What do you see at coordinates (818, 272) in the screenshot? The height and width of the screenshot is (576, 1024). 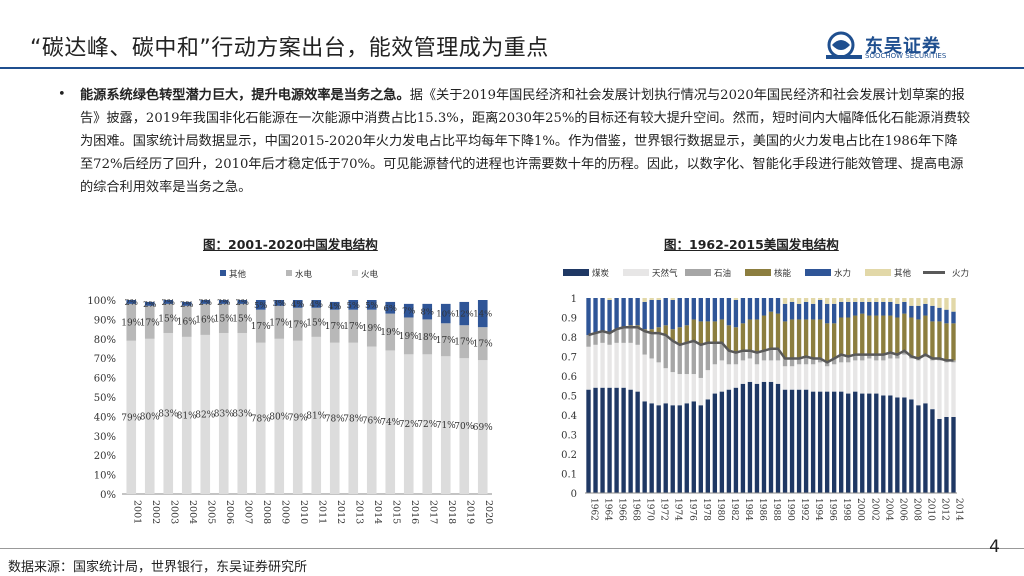 I see `legend-swatch-水力` at bounding box center [818, 272].